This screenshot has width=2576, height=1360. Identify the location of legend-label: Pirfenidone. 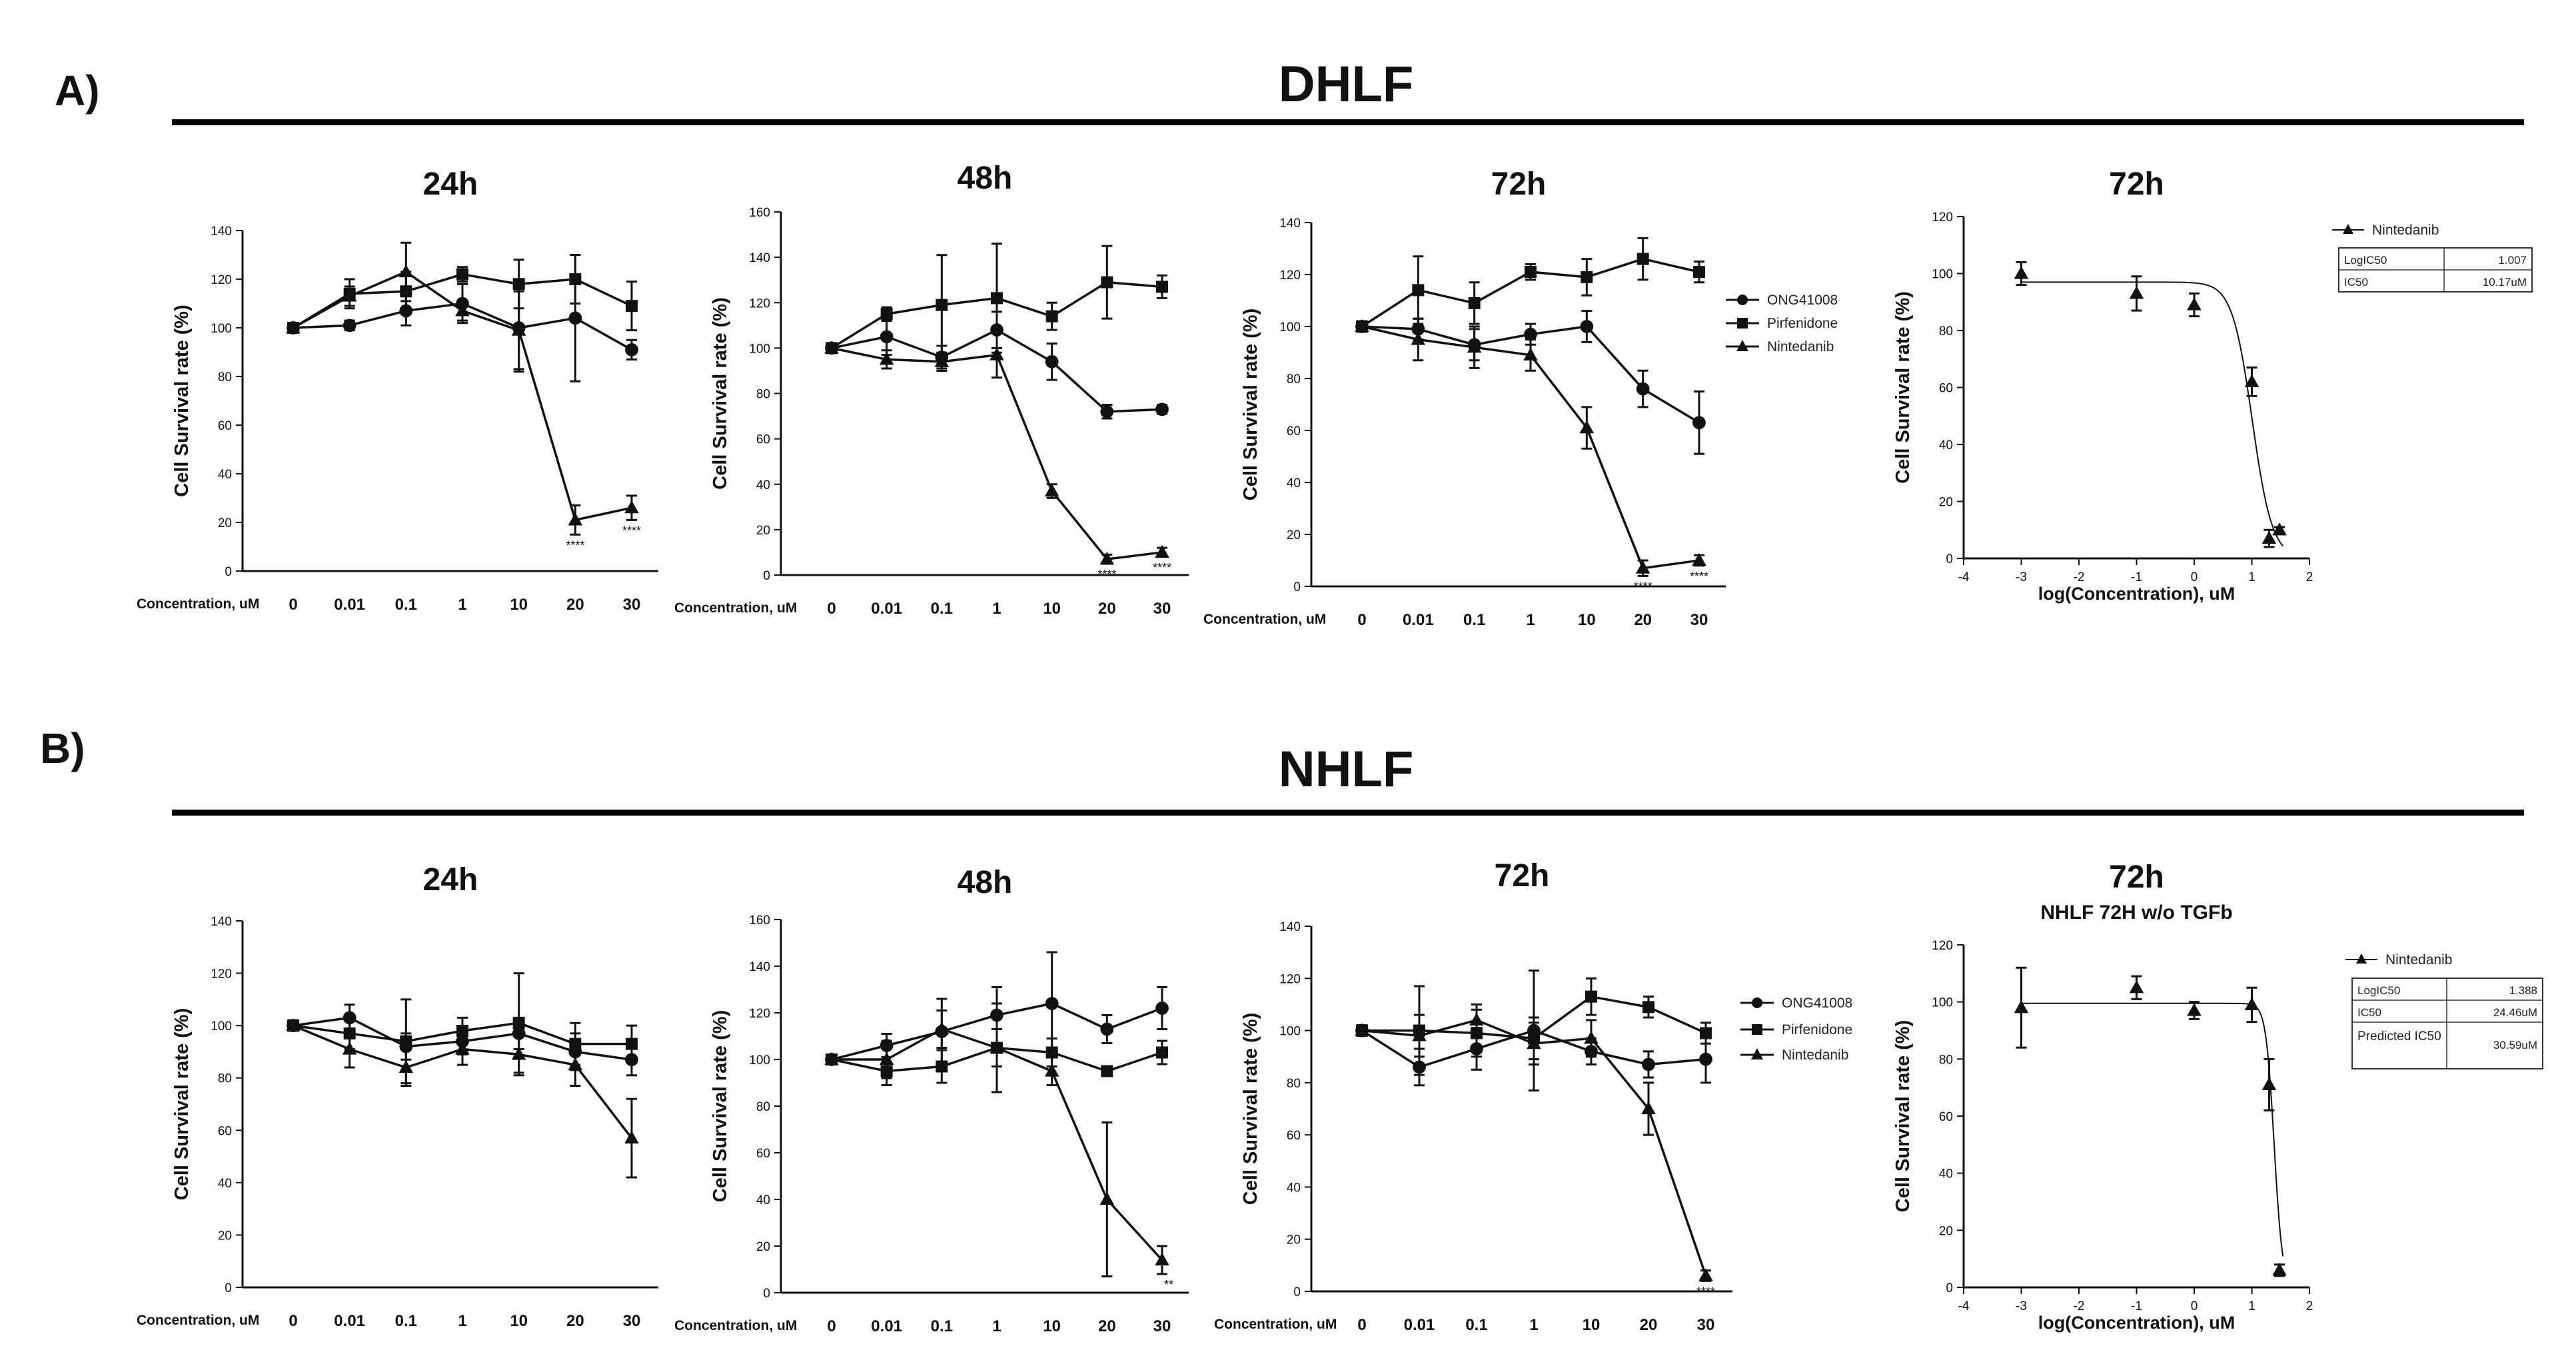
(1802, 323).